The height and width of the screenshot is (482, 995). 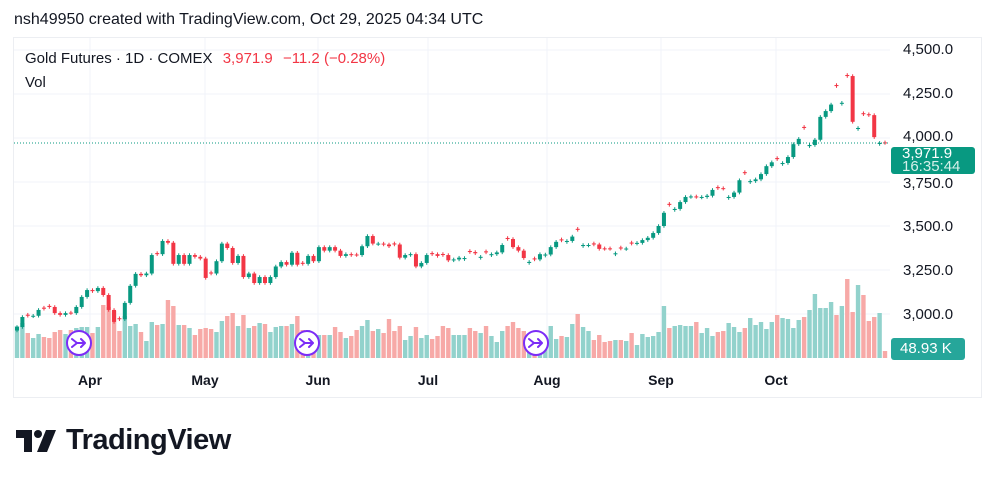 I want to click on tradingview-logo: TradingView, so click(x=123, y=440).